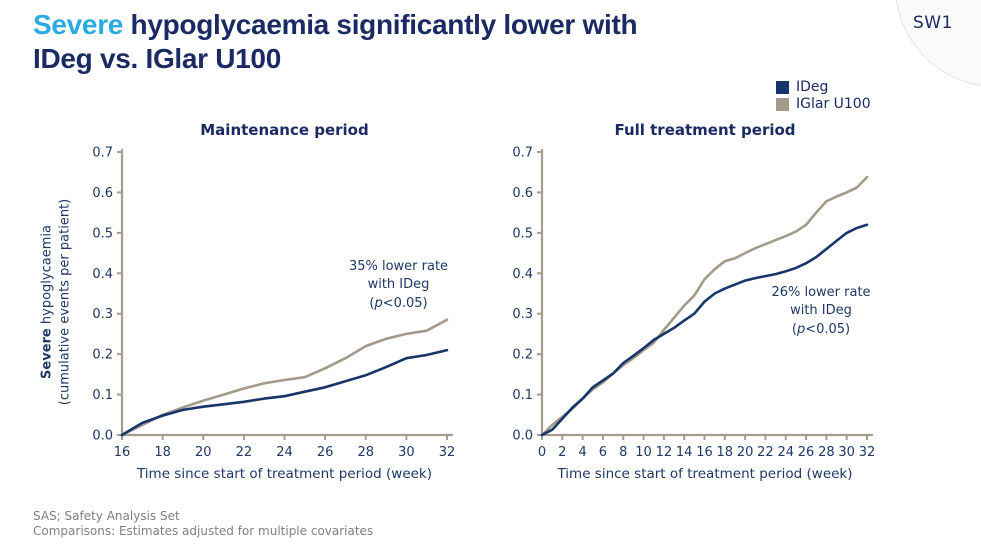 Image resolution: width=981 pixels, height=545 pixels. I want to click on footnote-line1: SAS; Safety Analysis Set, so click(106, 516).